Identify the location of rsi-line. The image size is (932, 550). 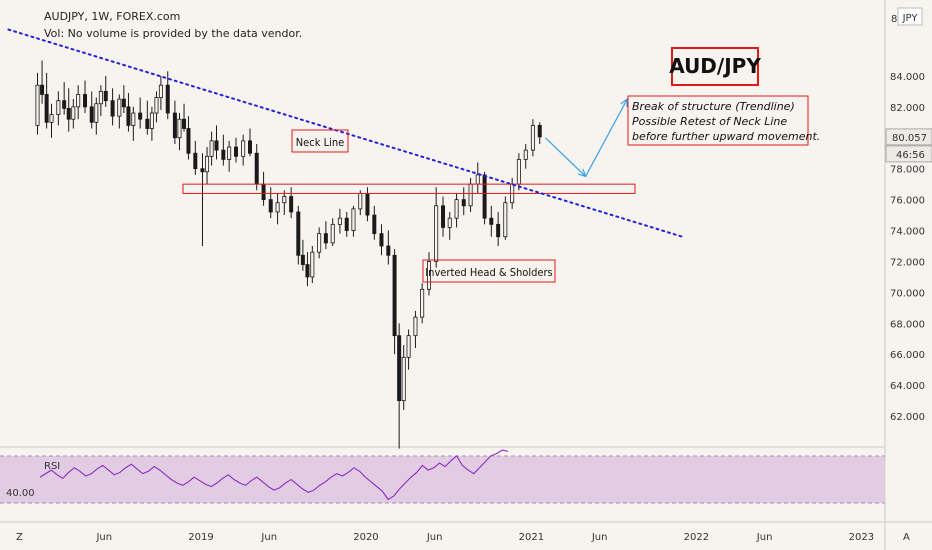
(274, 475).